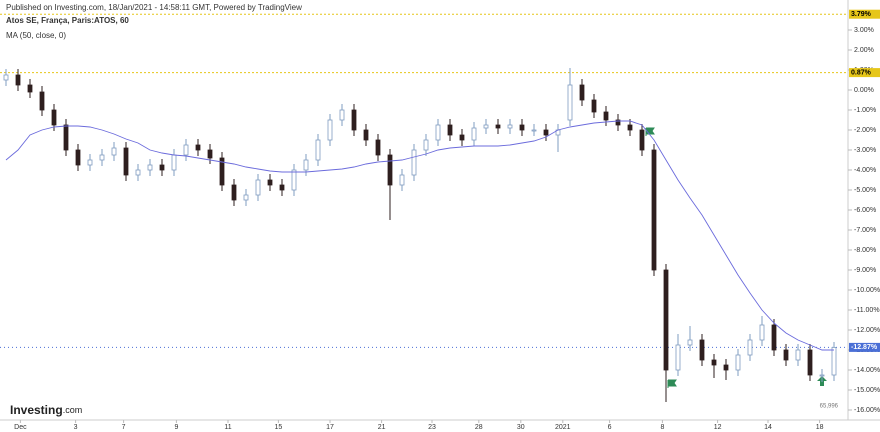 Image resolution: width=880 pixels, height=432 pixels. Describe the element at coordinates (867, 310) in the screenshot. I see `y-tick-label: -11.00%` at that location.